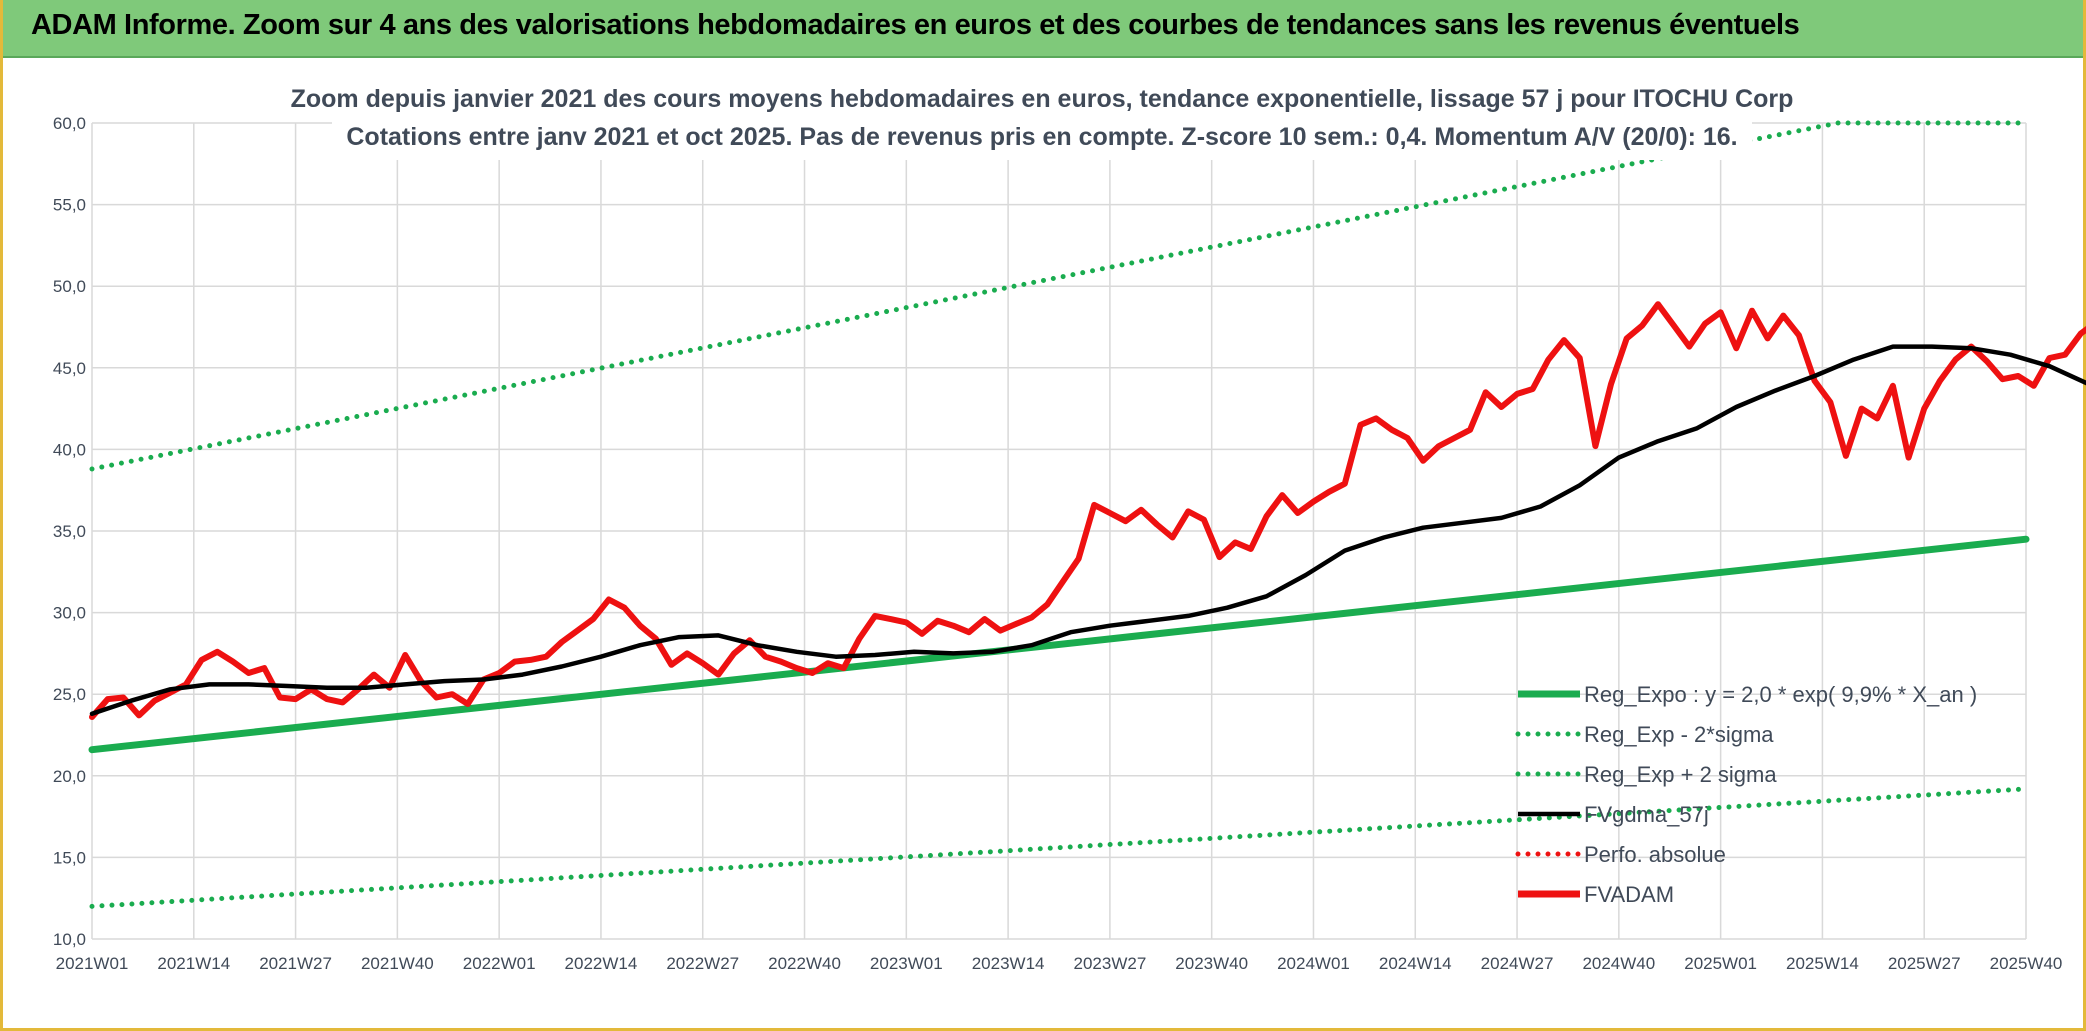  I want to click on y-tick-label: 15,0, so click(69, 857).